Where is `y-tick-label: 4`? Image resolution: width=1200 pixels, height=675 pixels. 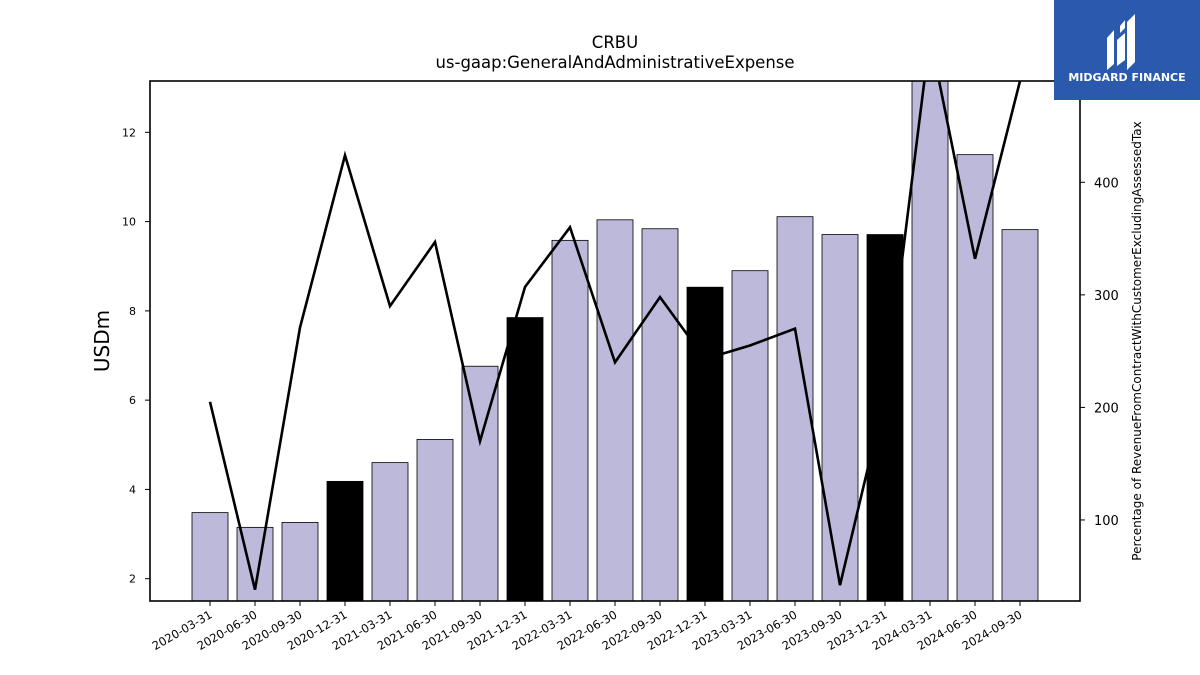
y-tick-label: 4 is located at coordinates (132, 489).